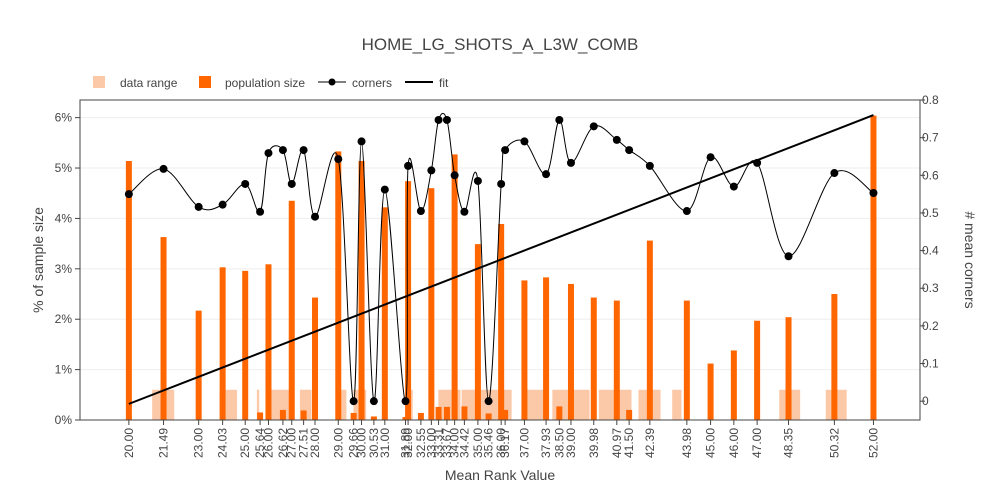 The image size is (1000, 500). Describe the element at coordinates (355, 83) in the screenshot. I see `legend-item-corners: corners` at that location.